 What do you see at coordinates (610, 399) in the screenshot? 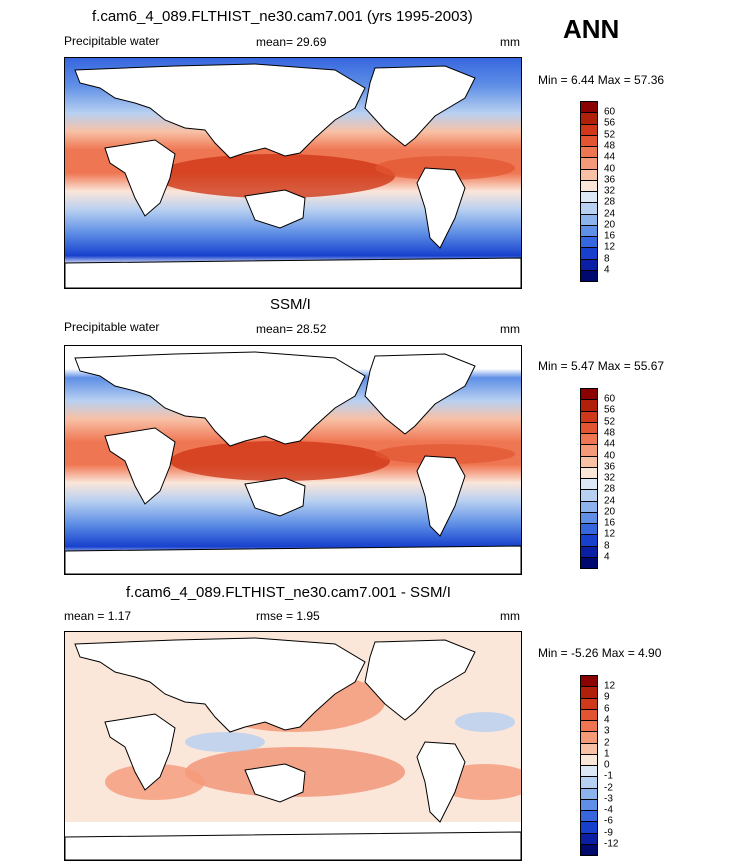
I see `colorbar-obs-label: 60` at bounding box center [610, 399].